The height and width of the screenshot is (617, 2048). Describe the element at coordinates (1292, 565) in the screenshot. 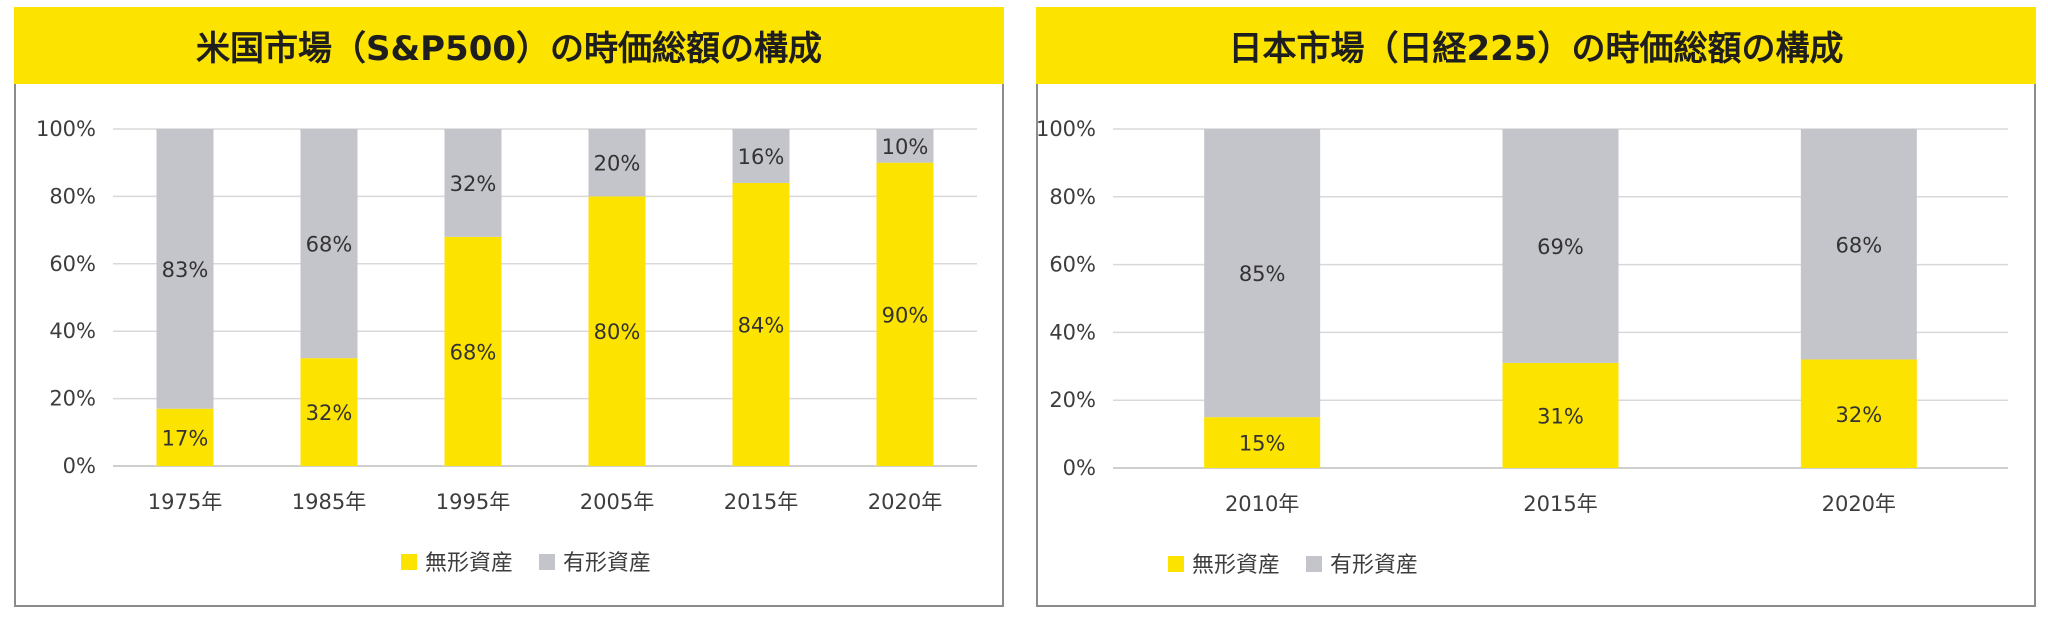

I see `japan-chart-legend: 無形資産 有形資産` at that location.